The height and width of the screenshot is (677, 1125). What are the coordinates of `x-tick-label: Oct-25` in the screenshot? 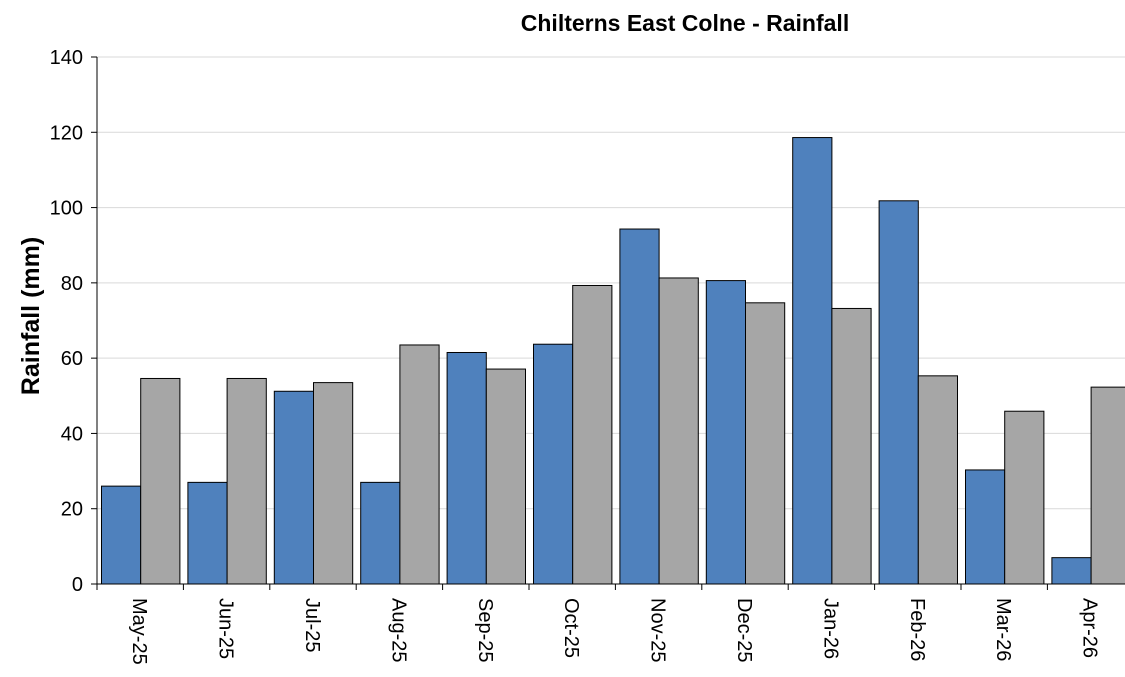 It's located at (571, 628).